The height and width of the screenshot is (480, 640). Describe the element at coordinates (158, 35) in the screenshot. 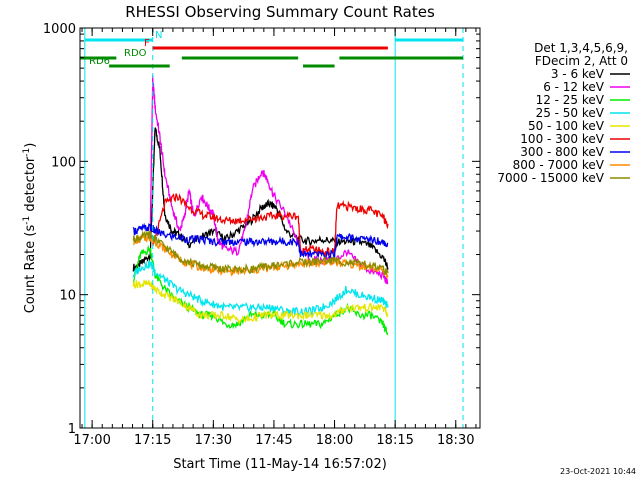

I see `flag-label-n: N` at that location.